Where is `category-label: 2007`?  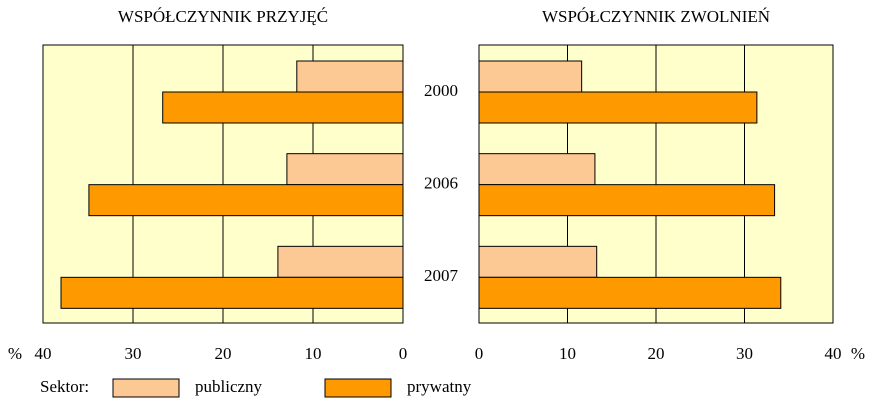
category-label: 2007 is located at coordinates (441, 275).